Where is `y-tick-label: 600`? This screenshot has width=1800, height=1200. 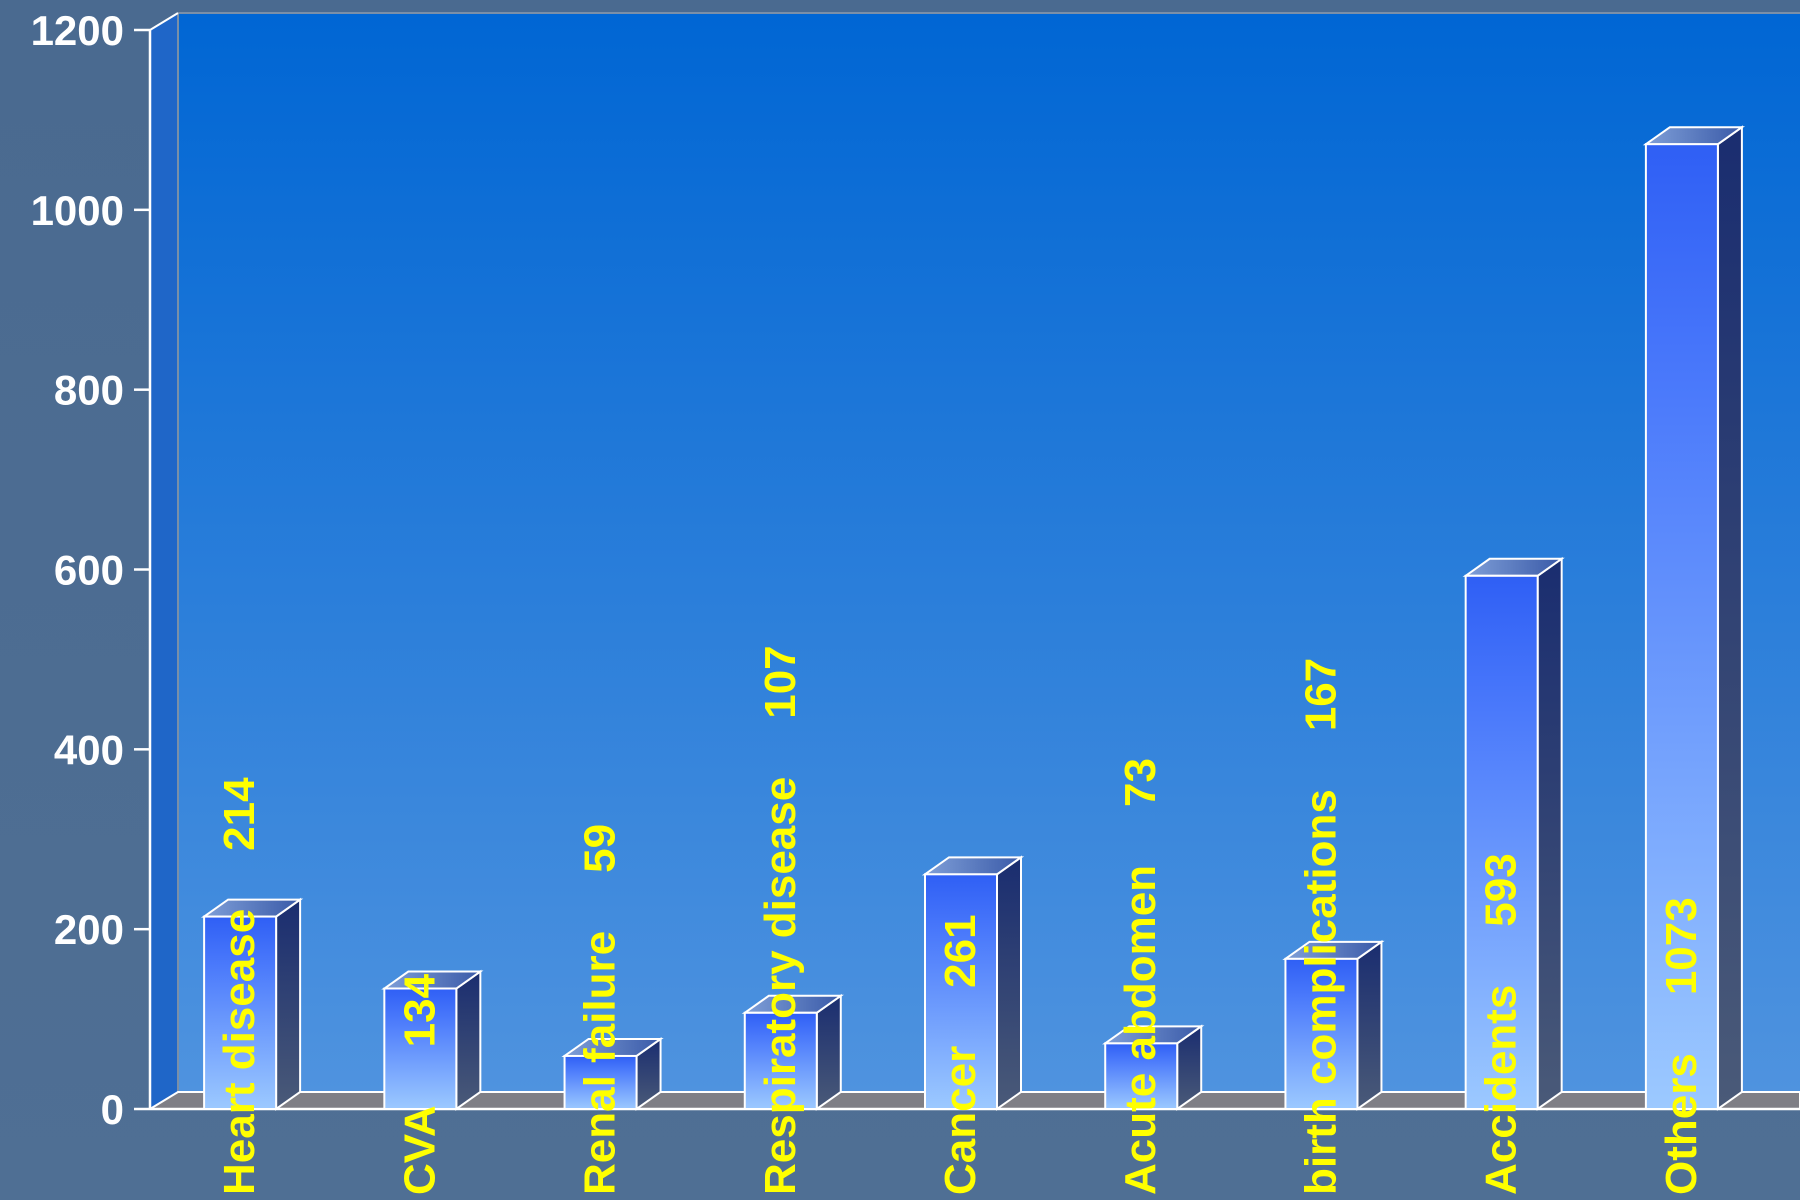 y-tick-label: 600 is located at coordinates (89, 570).